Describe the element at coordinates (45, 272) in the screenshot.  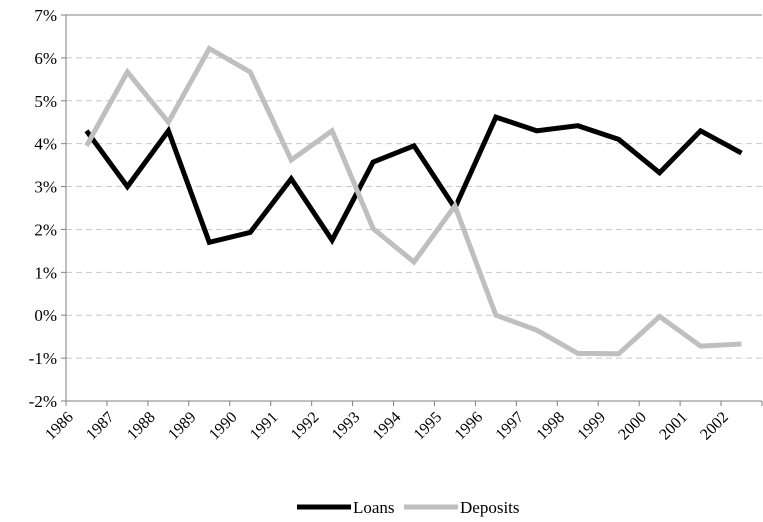
I see `y-tick-label: 1%` at that location.